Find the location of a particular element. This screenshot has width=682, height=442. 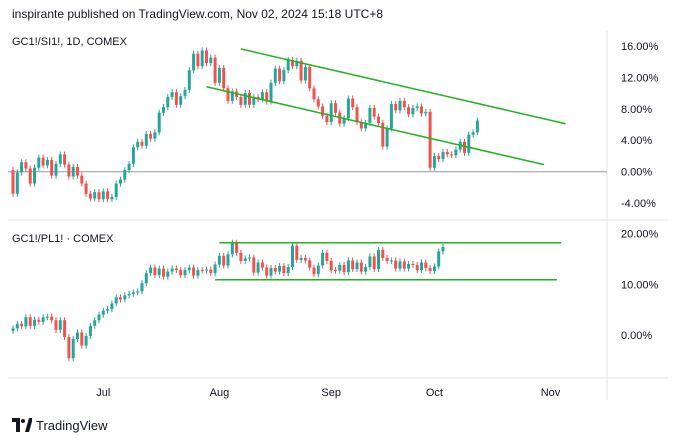

y-tick-label: 8.00% is located at coordinates (636, 110).